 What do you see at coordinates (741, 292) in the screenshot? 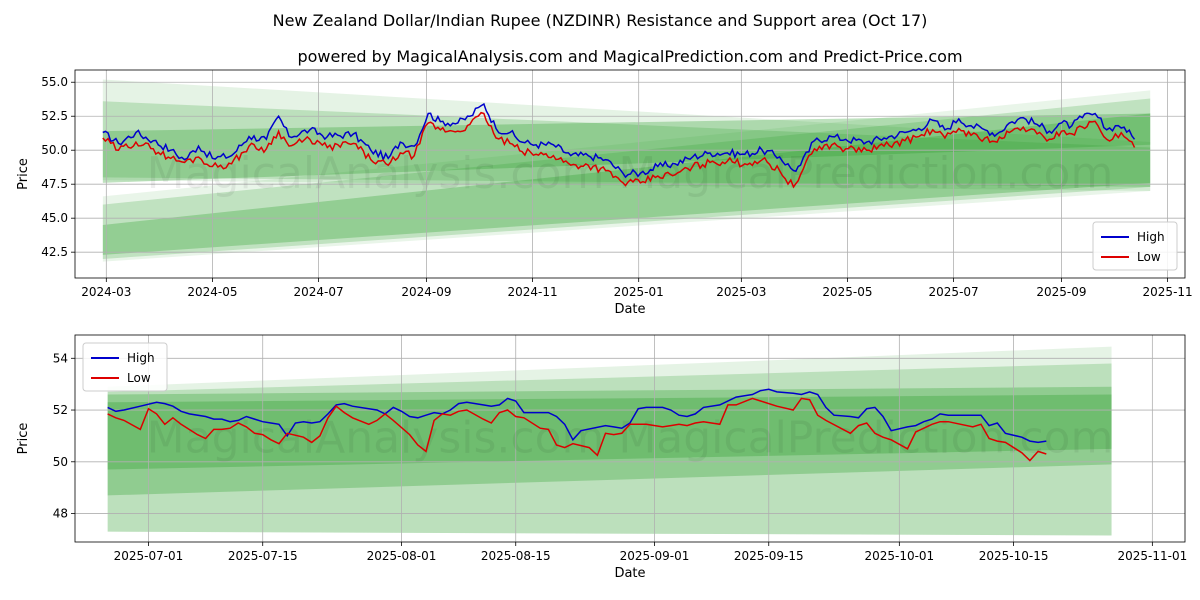
I see `x-tick-label-6: 2025-03` at bounding box center [741, 292].